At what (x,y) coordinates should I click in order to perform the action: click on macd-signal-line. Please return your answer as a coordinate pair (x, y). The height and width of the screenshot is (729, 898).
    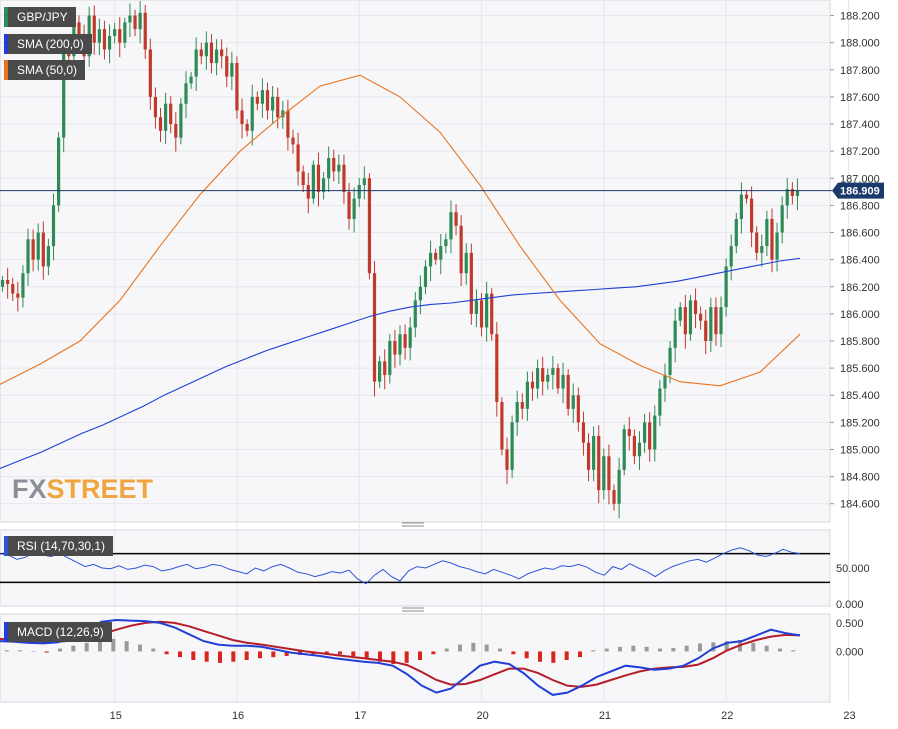
    Looking at the image, I should click on (400, 654).